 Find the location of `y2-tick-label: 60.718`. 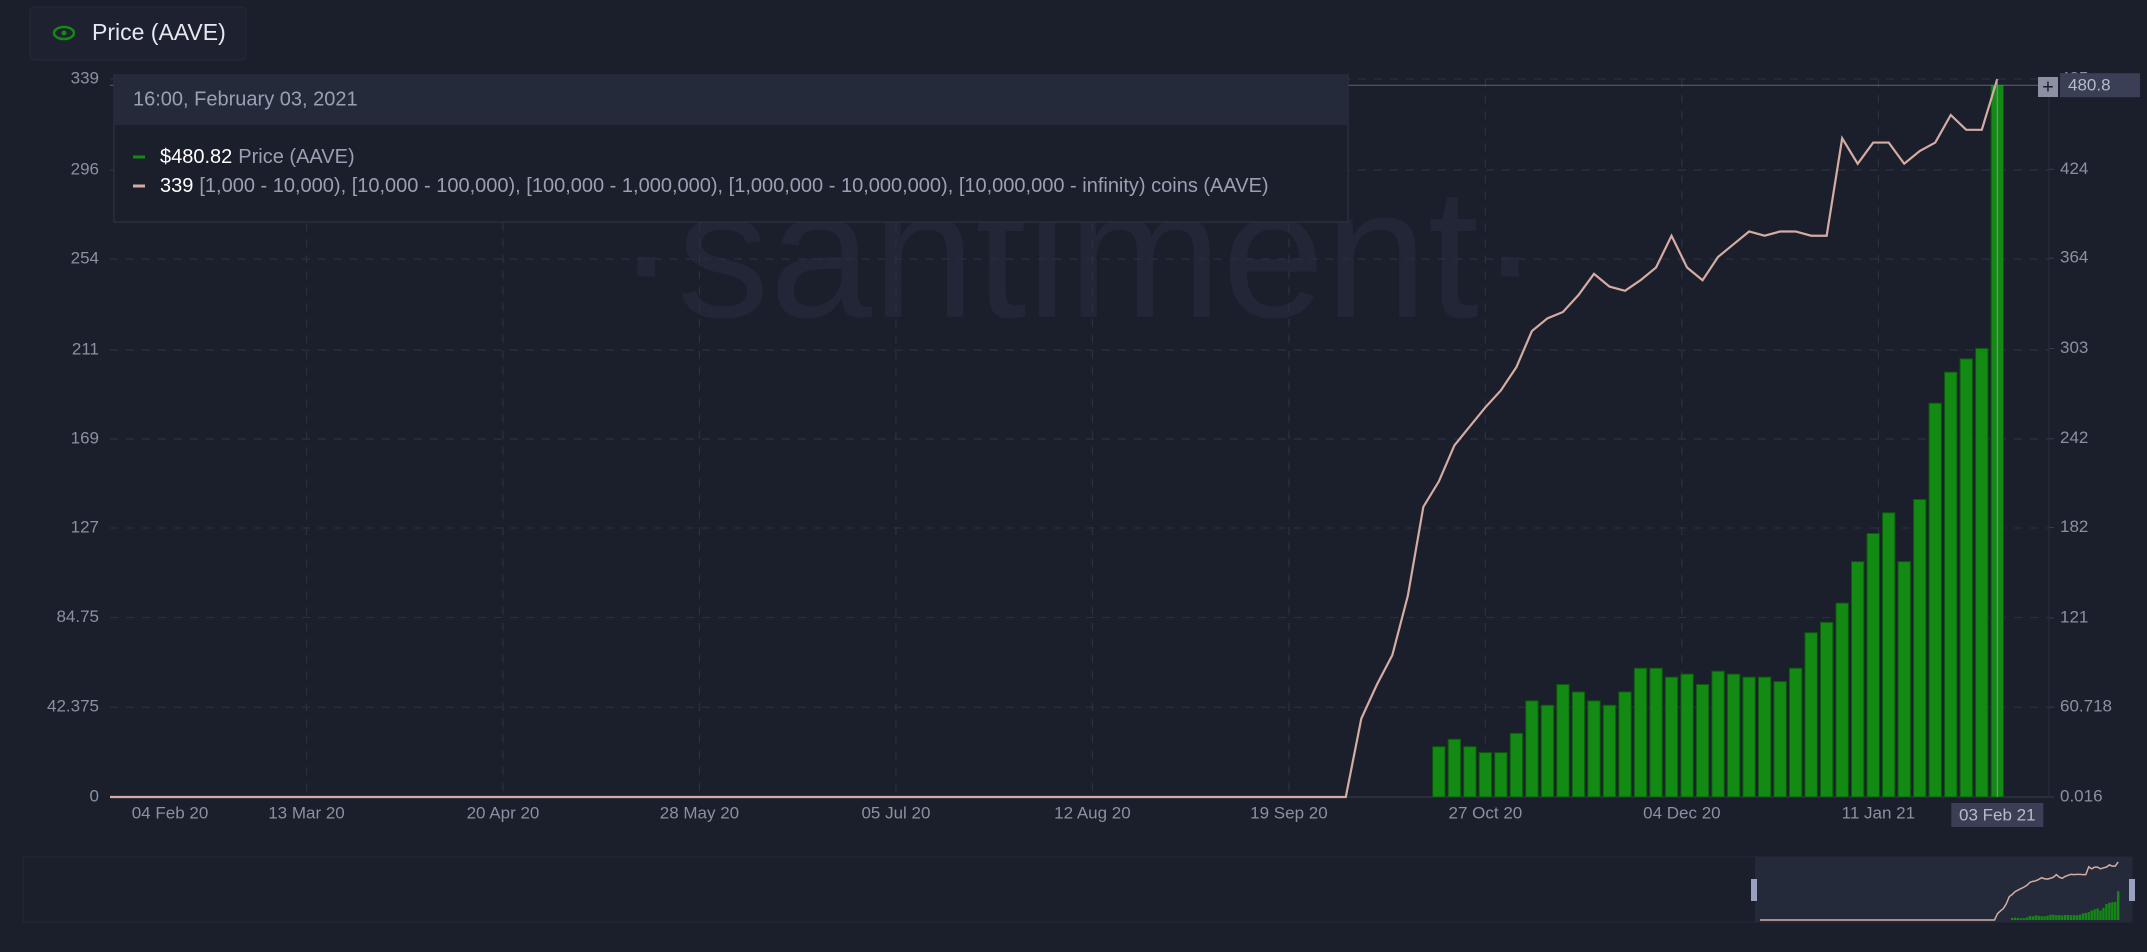

y2-tick-label: 60.718 is located at coordinates (2086, 706).